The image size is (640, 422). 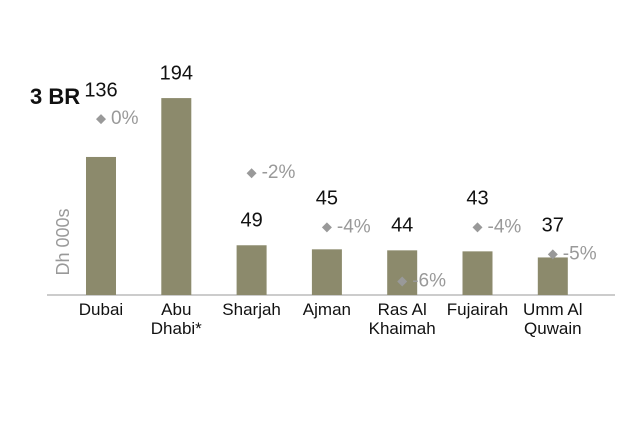 What do you see at coordinates (402, 319) in the screenshot?
I see `x-tick-label: Ras Al Khaimah` at bounding box center [402, 319].